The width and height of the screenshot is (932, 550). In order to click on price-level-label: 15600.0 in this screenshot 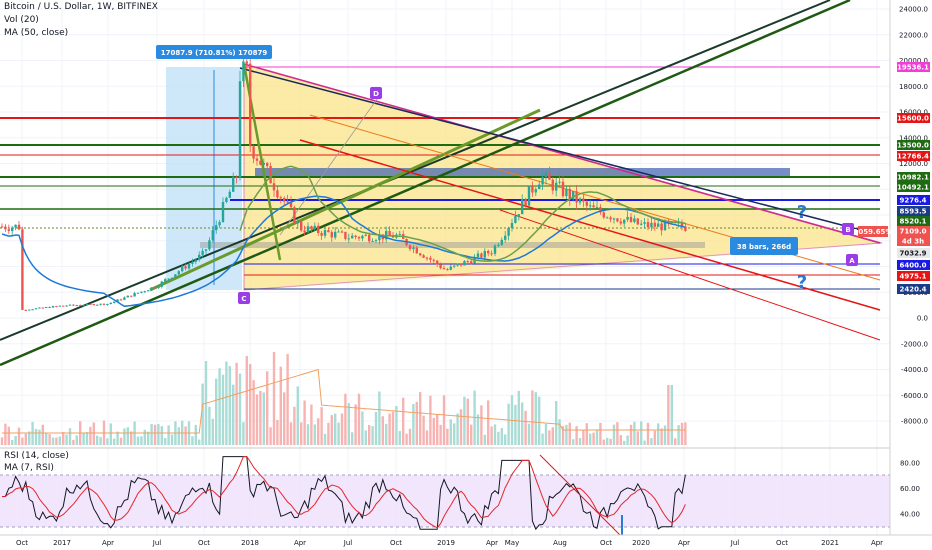, I will do `click(913, 118)`.